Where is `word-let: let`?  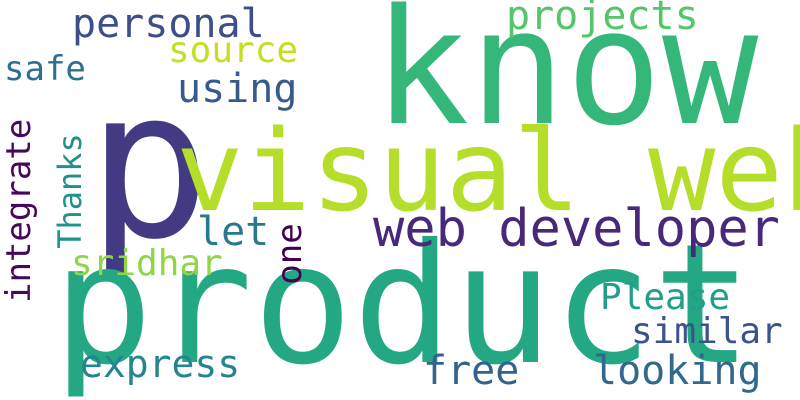
word-let: let is located at coordinates (233, 232).